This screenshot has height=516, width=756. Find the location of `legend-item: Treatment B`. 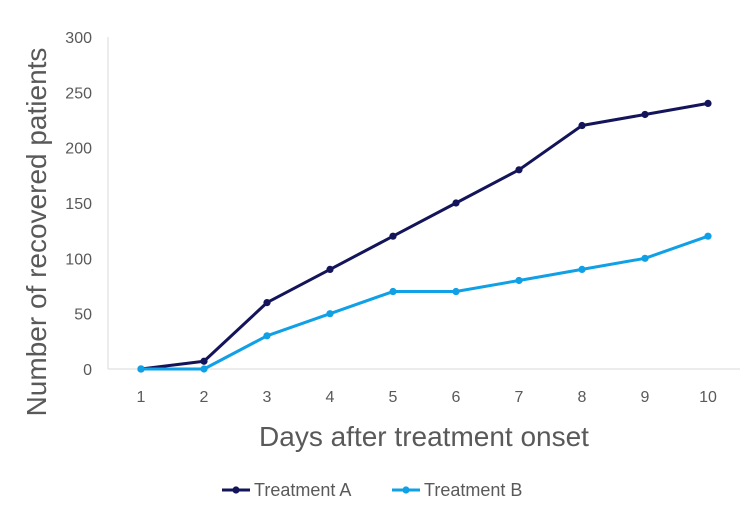

legend-item: Treatment B is located at coordinates (457, 490).